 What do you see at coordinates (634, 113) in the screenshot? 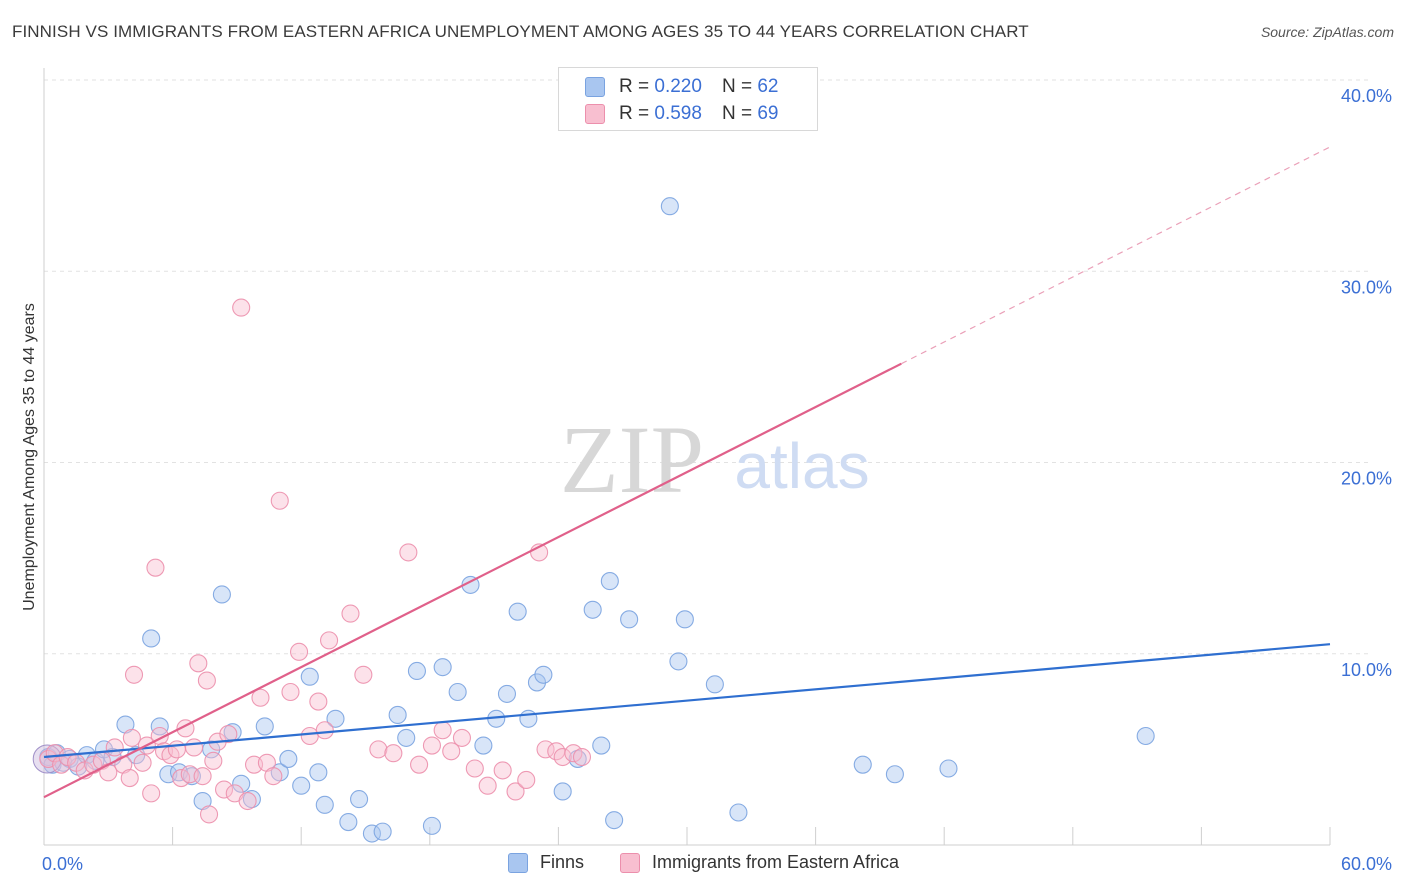
I see `immigrants-r-label: R =` at bounding box center [634, 113].